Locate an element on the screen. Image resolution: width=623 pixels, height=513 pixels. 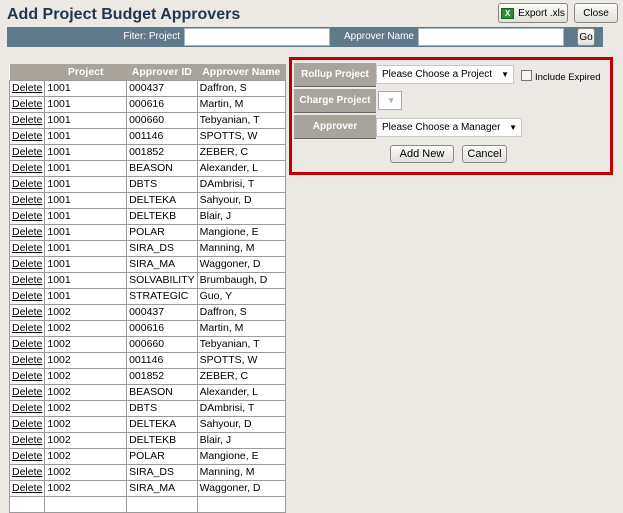
approver-id-cell: STRATEGIC is located at coordinates (162, 296).